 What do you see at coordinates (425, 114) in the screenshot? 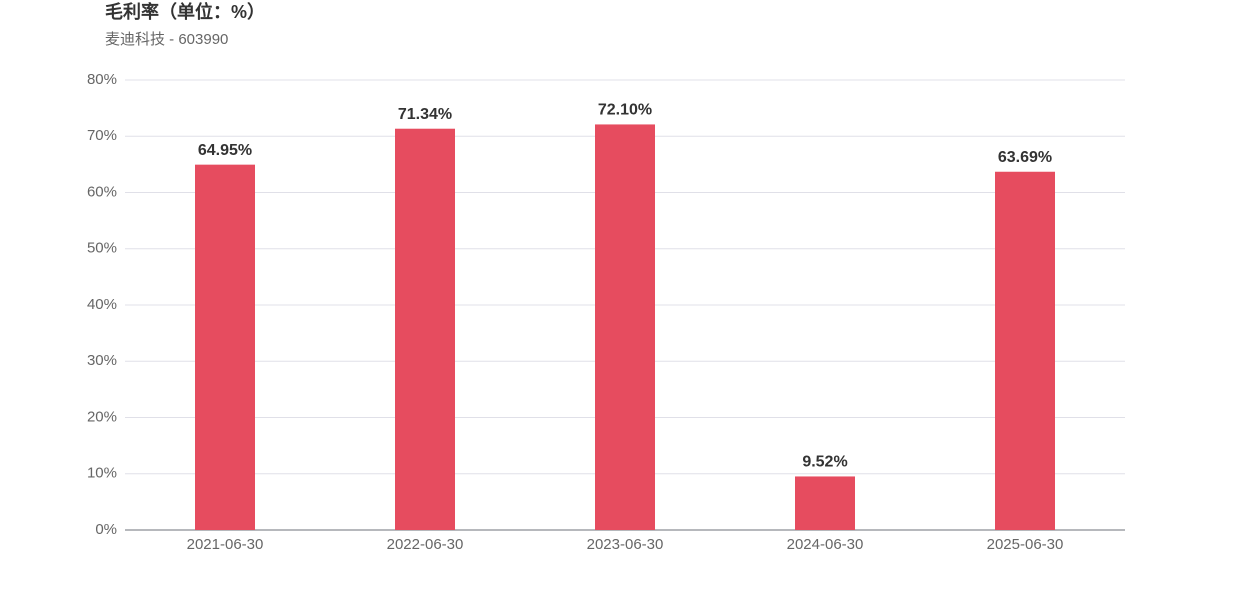
I see `value-label: 71.34%` at bounding box center [425, 114].